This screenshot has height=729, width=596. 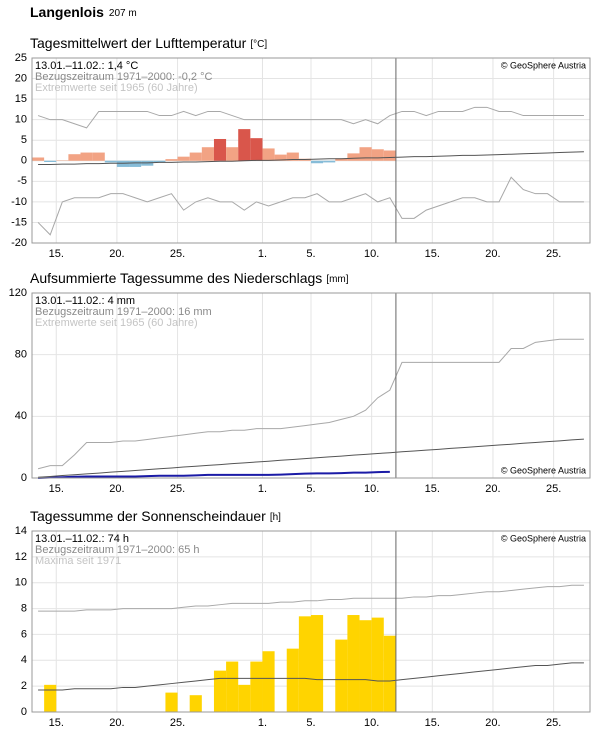 What do you see at coordinates (18, 293) in the screenshot?
I see `y-tick-label: 120` at bounding box center [18, 293].